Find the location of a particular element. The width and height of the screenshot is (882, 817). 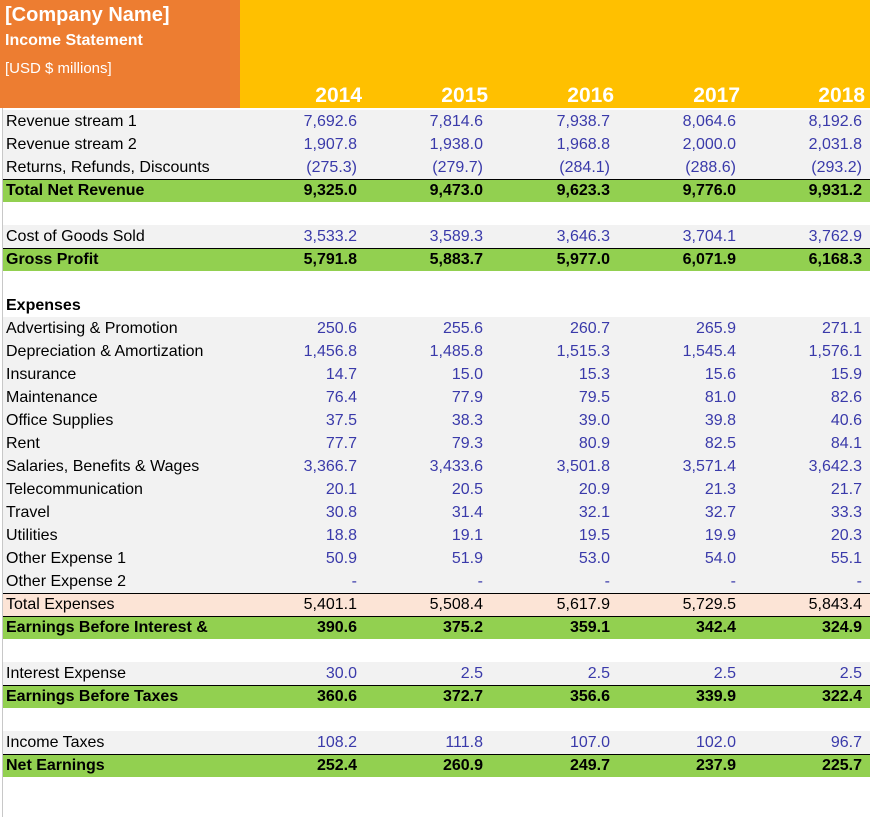

cell-2017: 82.5 is located at coordinates (720, 443).